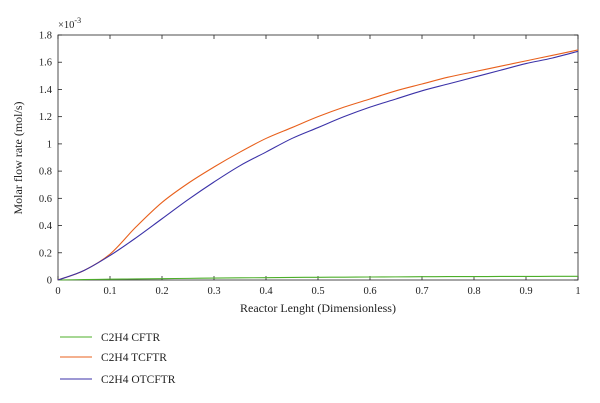 This screenshot has width=600, height=403. Describe the element at coordinates (45, 172) in the screenshot. I see `y-tick-label: 0.8` at that location.